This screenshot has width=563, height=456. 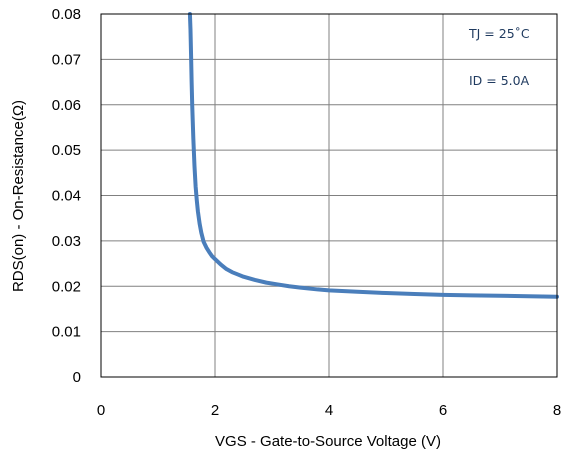 I want to click on annotation-temperature: TJ = 25˚C, so click(x=499, y=33).